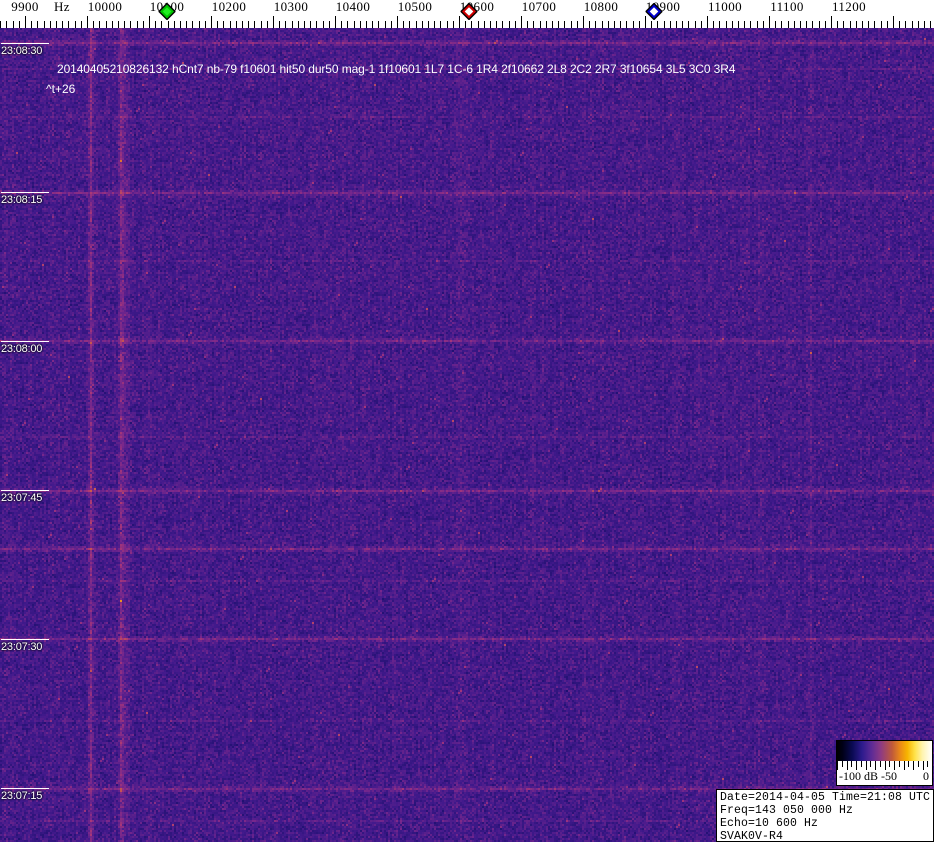 The image size is (934, 842). I want to click on time-axis-label: 23:07:30, so click(22, 647).